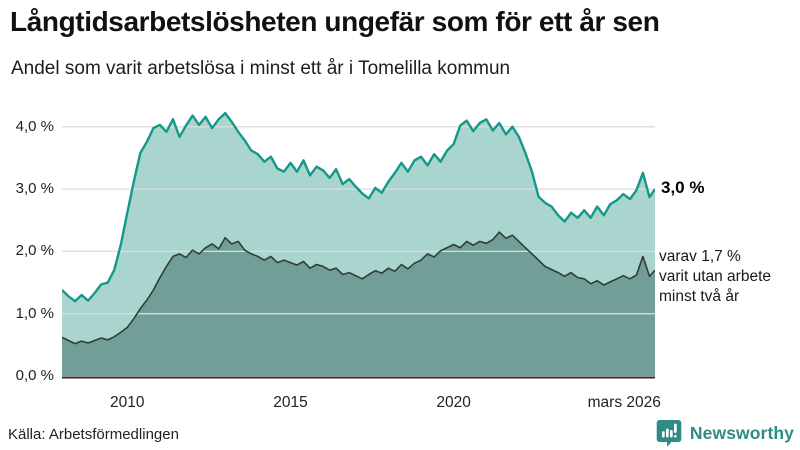  Describe the element at coordinates (34, 189) in the screenshot. I see `y-tick-label: 3,0 %` at that location.